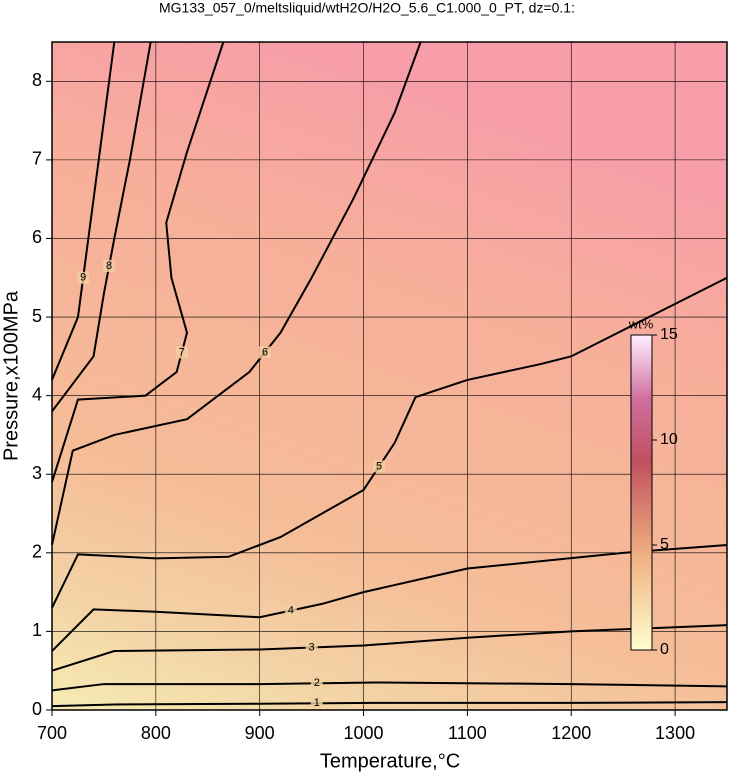 The image size is (734, 781). Describe the element at coordinates (260, 733) in the screenshot. I see `x-tick-label: 900` at that location.